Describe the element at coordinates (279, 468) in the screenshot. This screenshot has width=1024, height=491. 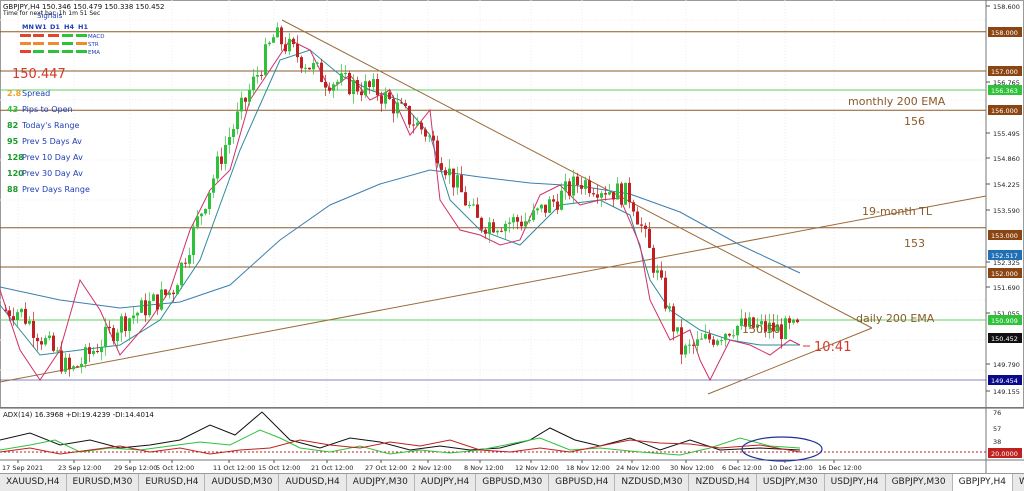
I see `time-tick-label: 15 Oct 12:00` at that location.